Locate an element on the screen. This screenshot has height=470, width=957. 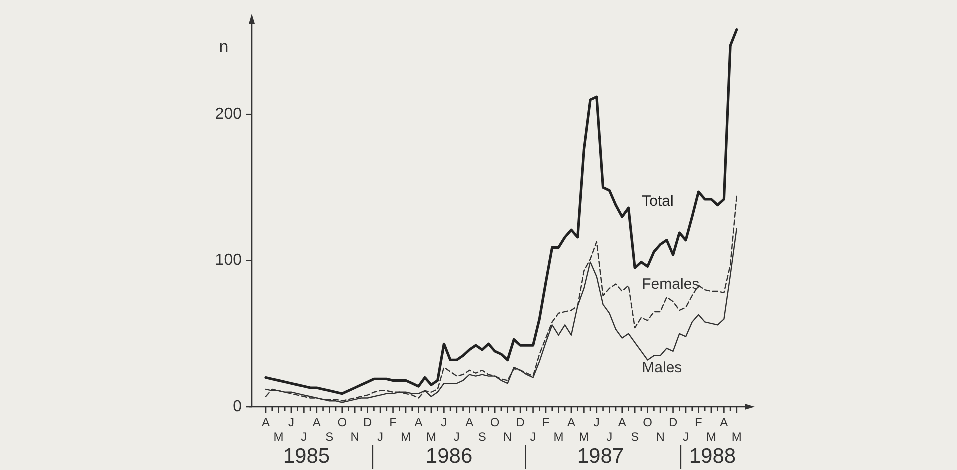
text: 1988 is located at coordinates (712, 456).